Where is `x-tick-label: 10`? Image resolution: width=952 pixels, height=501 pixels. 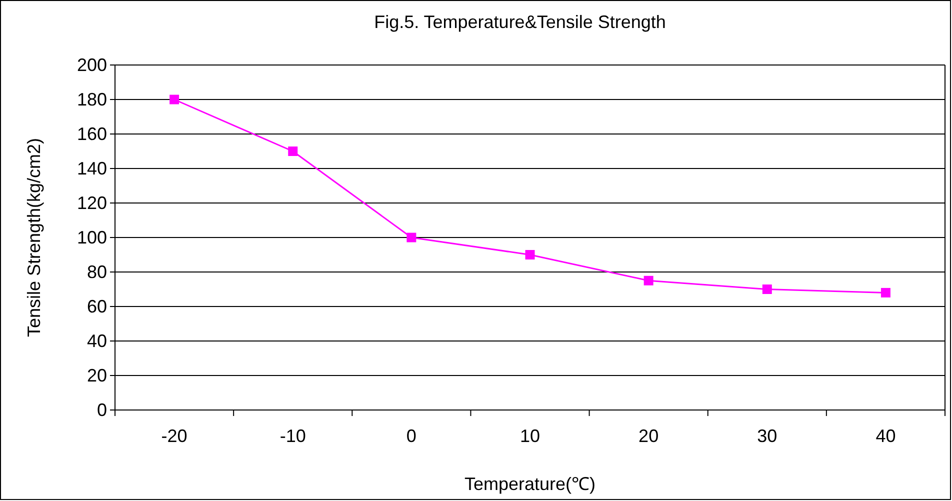
x-tick-label: 10 is located at coordinates (530, 436).